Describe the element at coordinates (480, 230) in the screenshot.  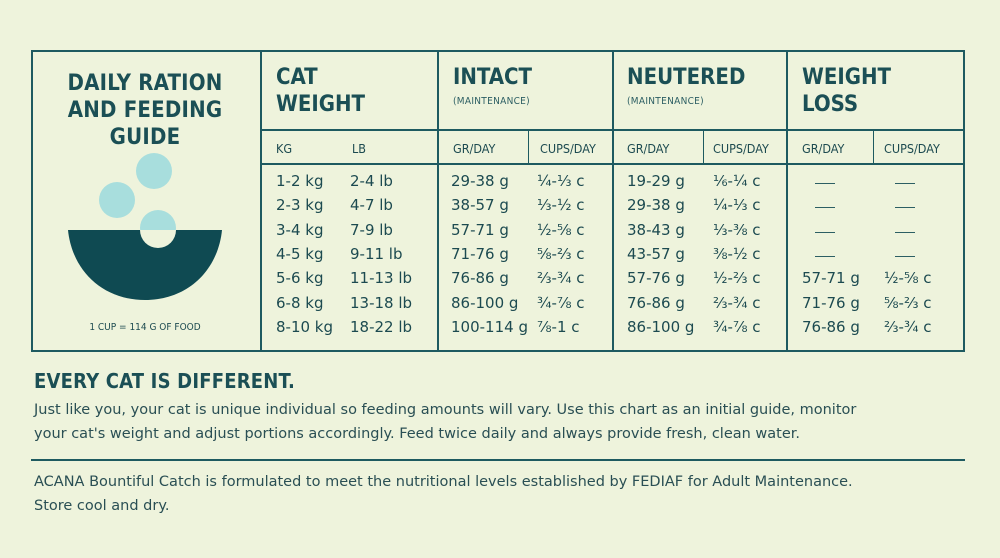
I see `table-cell-intact-gr: 57-71 g` at that location.